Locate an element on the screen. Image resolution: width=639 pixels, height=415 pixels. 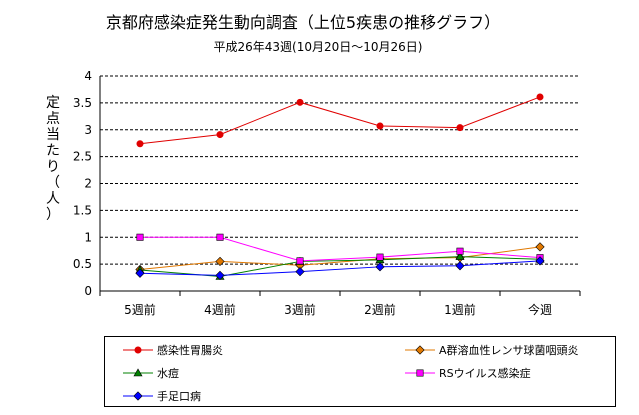
y-tick-label: 0.5 is located at coordinates (82, 264).